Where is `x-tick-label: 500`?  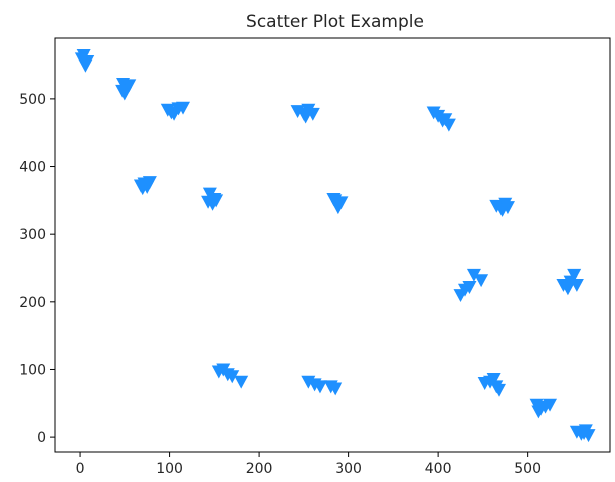 x-tick-label: 500 is located at coordinates (527, 469).